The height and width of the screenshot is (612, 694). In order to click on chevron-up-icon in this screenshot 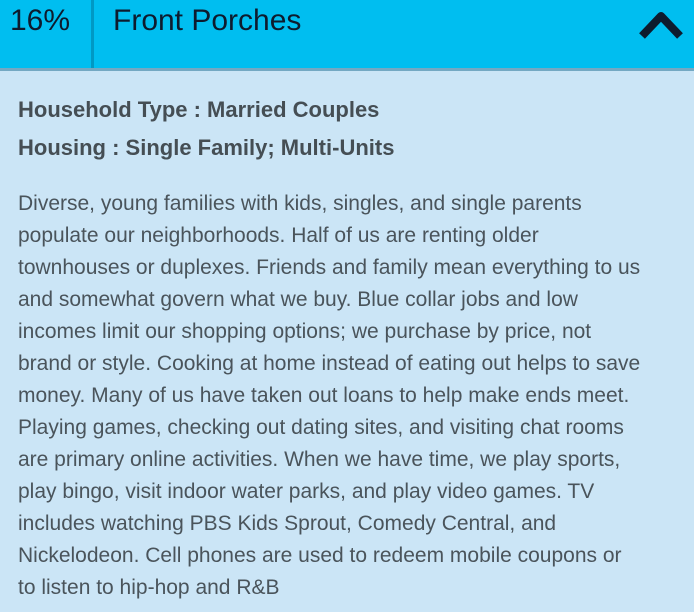, I will do `click(661, 25)`.